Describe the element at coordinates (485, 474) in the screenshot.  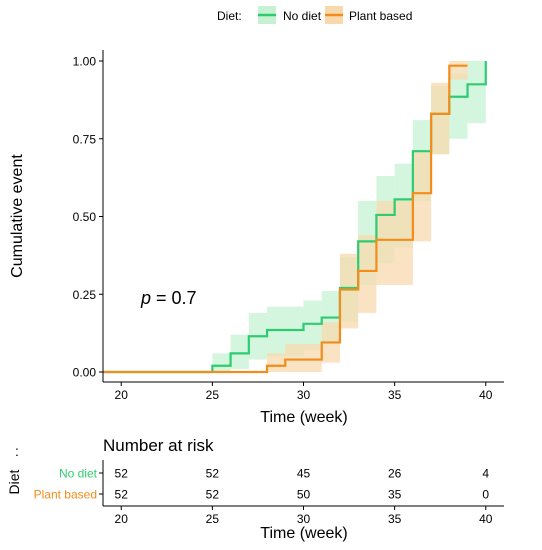
I see `risk-table-cell: 4` at that location.